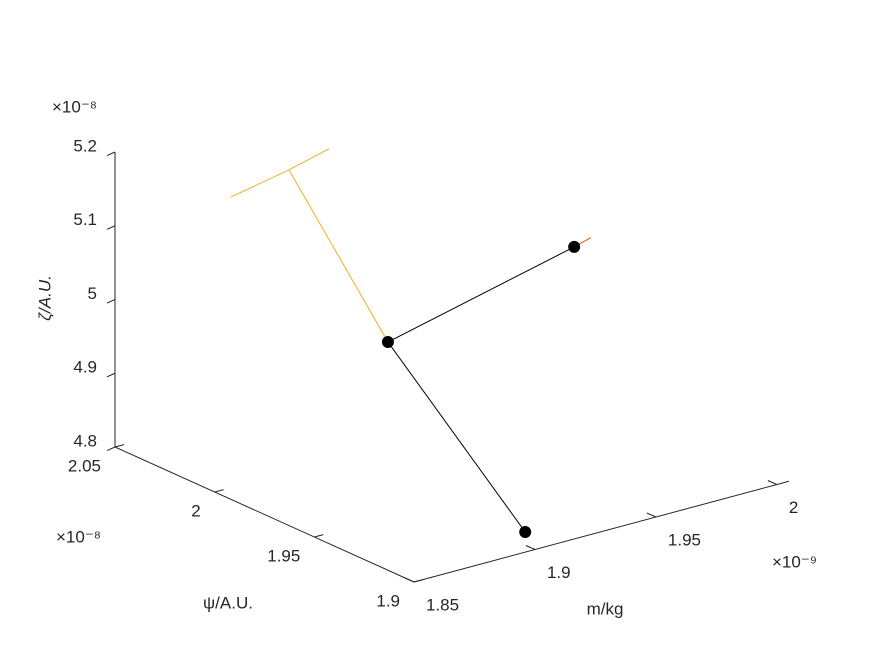 The height and width of the screenshot is (656, 875). Describe the element at coordinates (74, 106) in the screenshot. I see `z-exponent: ×10⁻⁸` at that location.